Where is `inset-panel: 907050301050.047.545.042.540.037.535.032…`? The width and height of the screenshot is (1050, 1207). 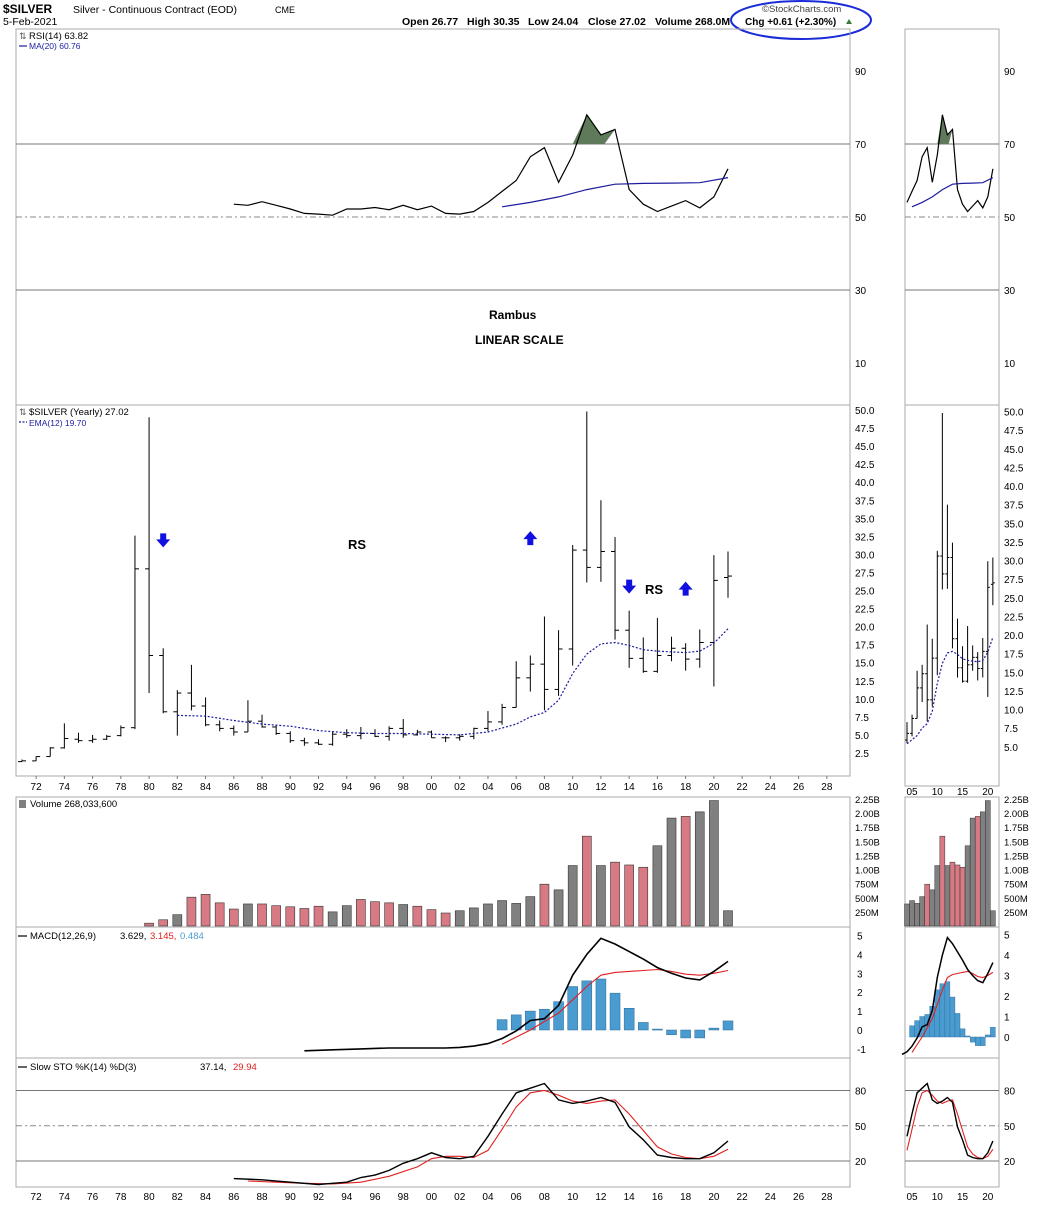
inset-panel: 907050301050.047.545.042.540.037.535.032… is located at coordinates (965, 635).